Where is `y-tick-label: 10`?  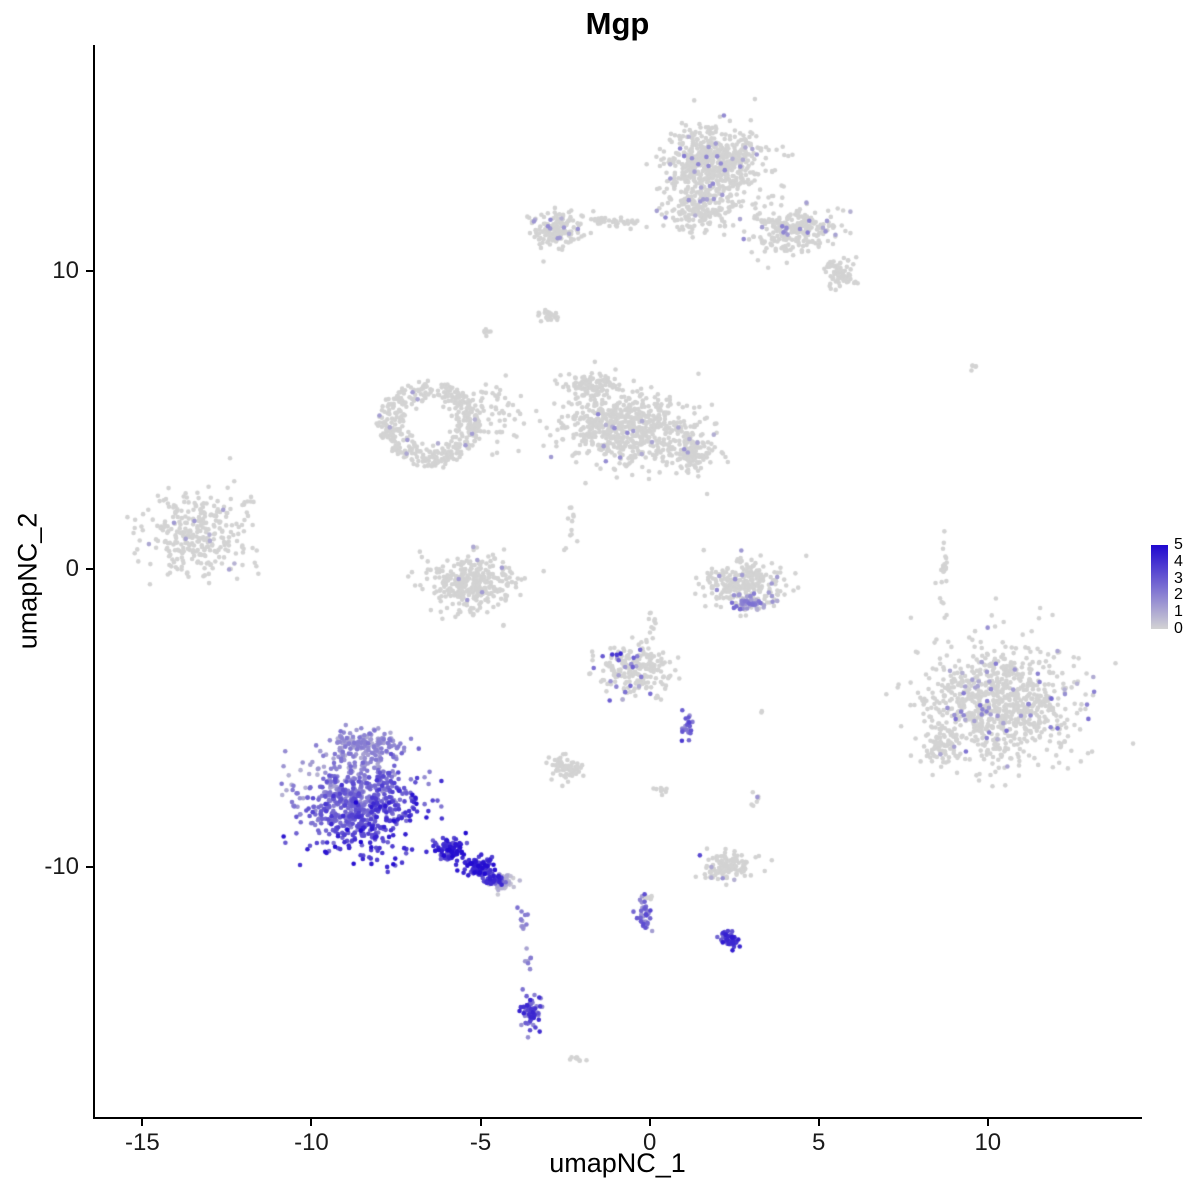
y-tick-label: 10 is located at coordinates (65, 271).